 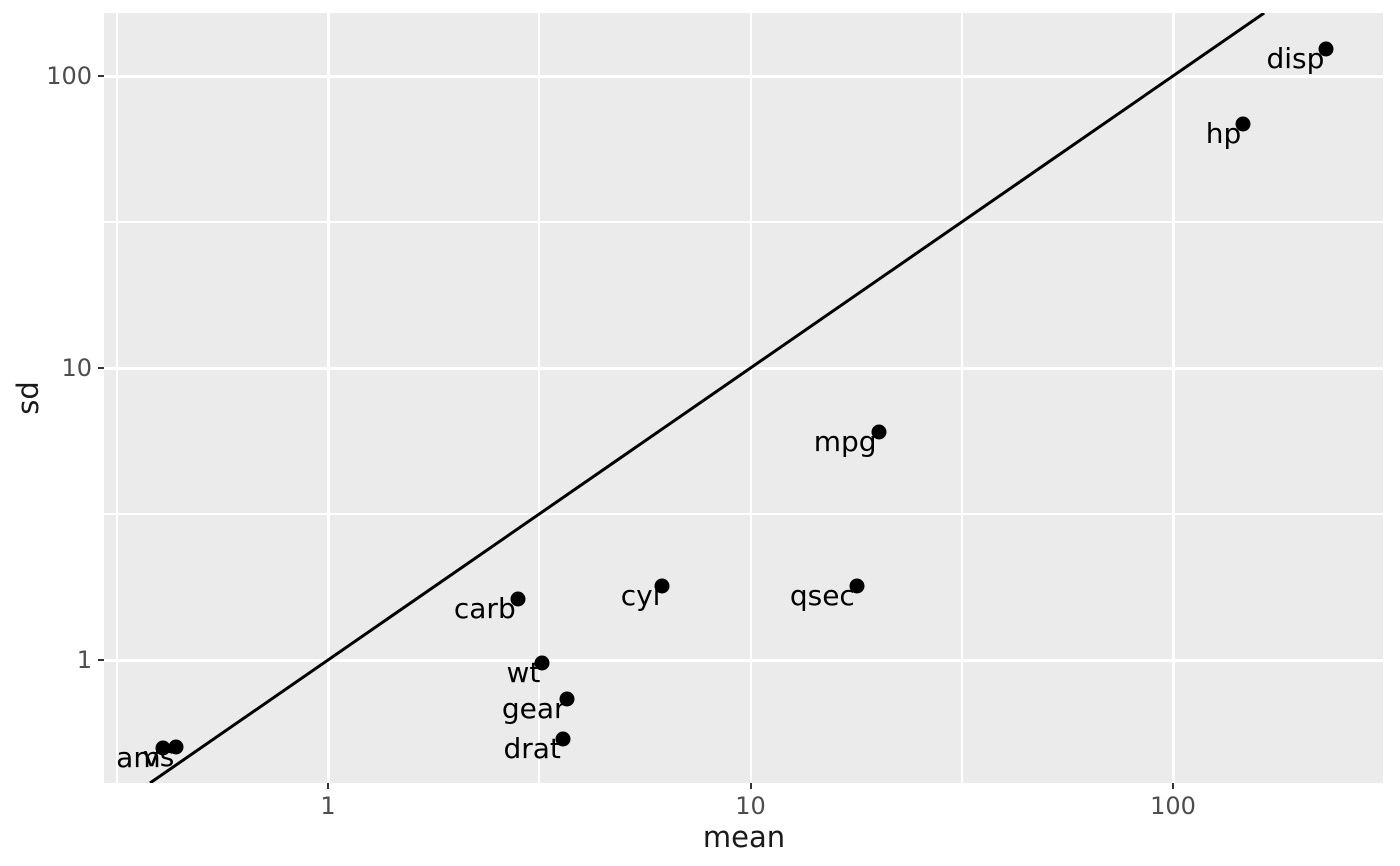 What do you see at coordinates (542, 663) in the screenshot?
I see `data-point-wt` at bounding box center [542, 663].